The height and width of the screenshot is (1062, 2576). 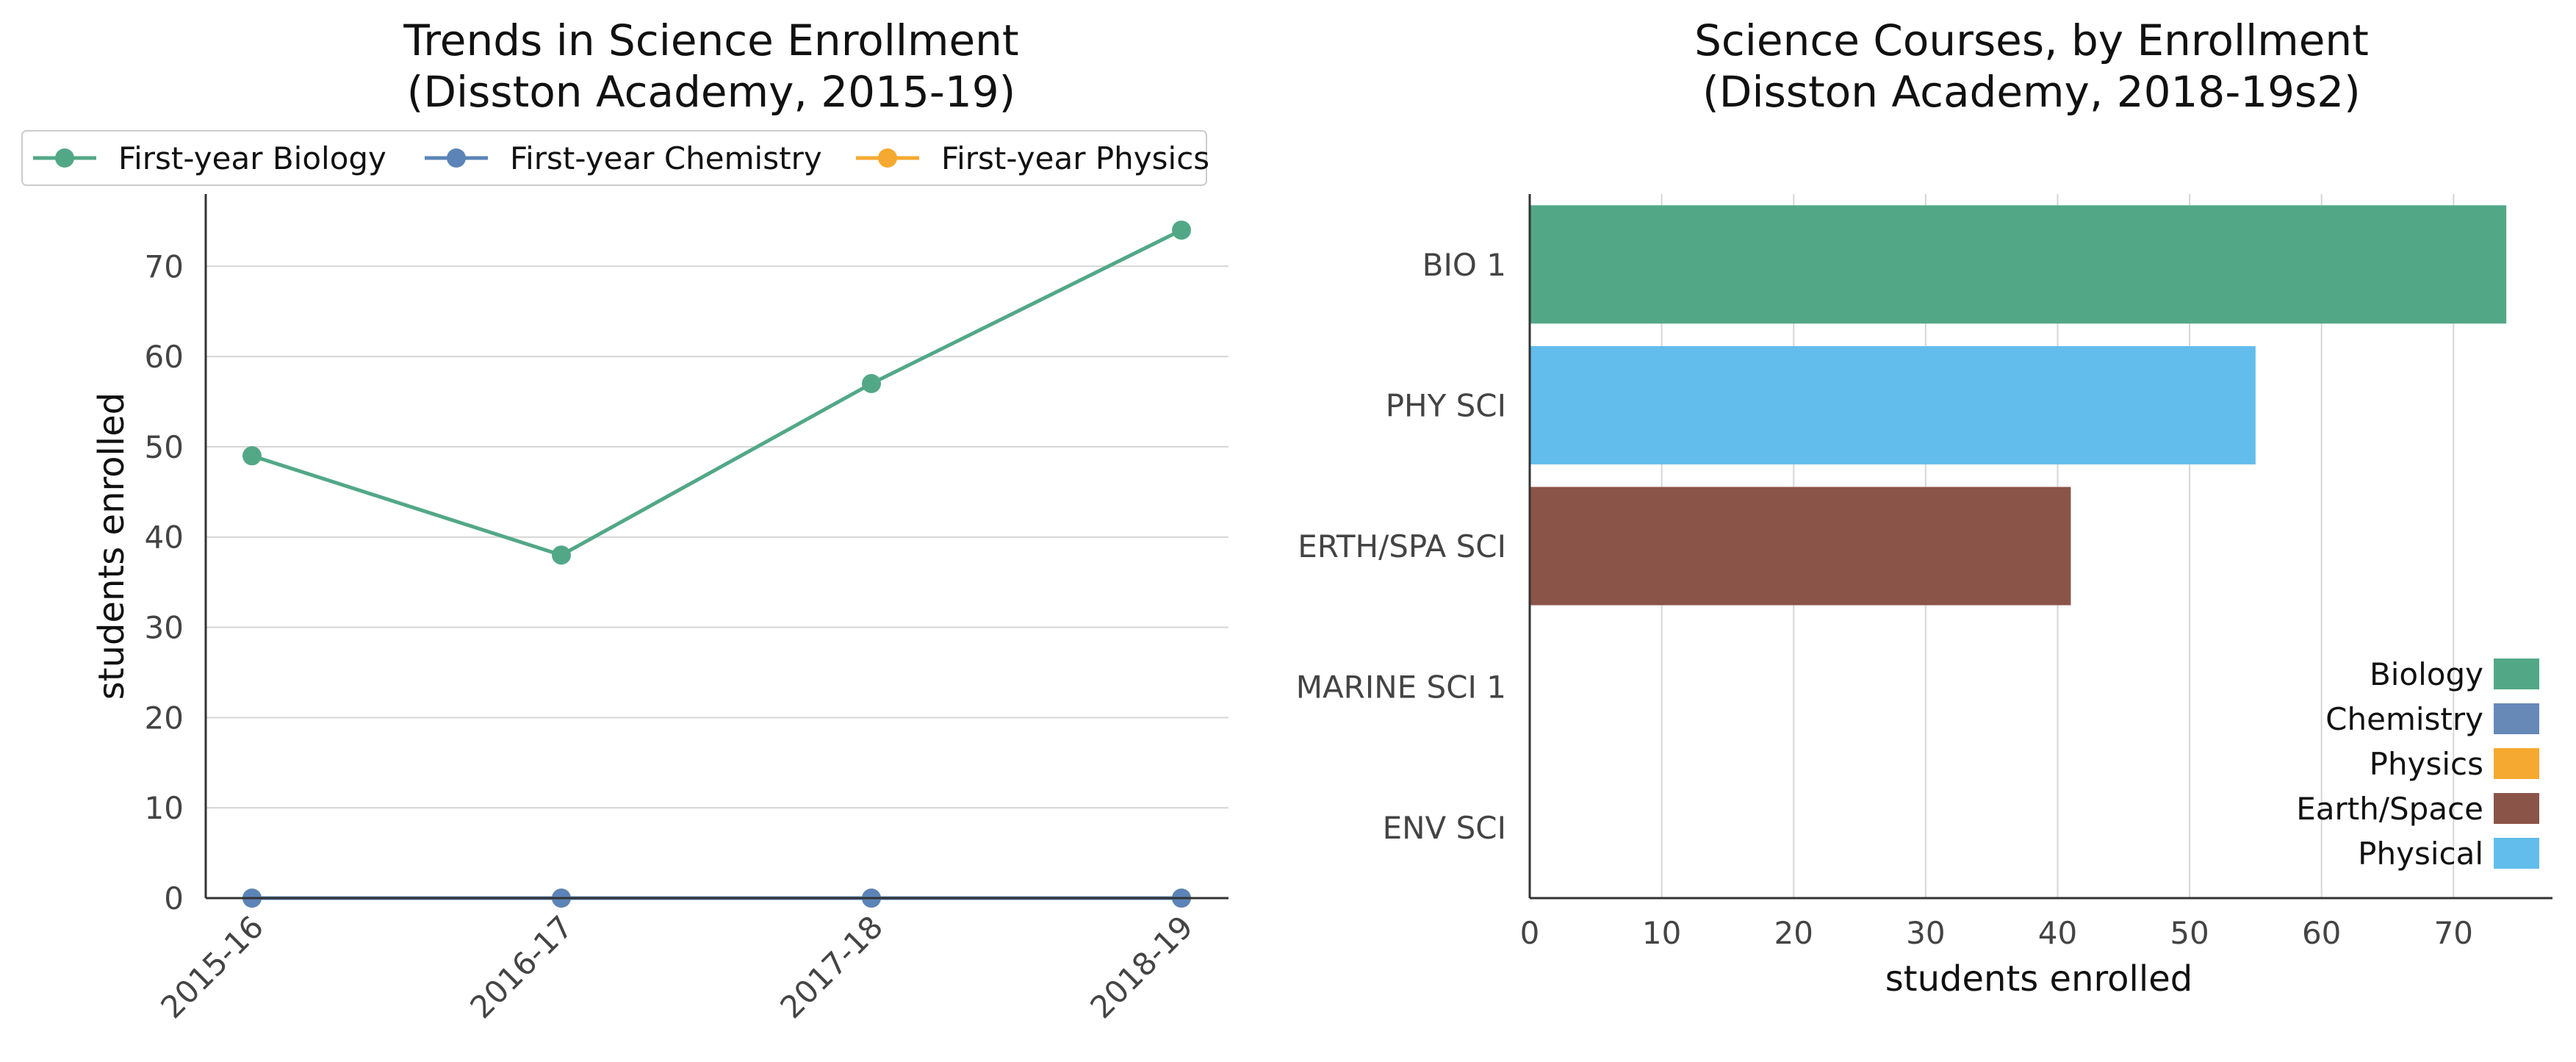 I want to click on title-line: (Disston Academy, 2018-19s2), so click(x=2031, y=92).